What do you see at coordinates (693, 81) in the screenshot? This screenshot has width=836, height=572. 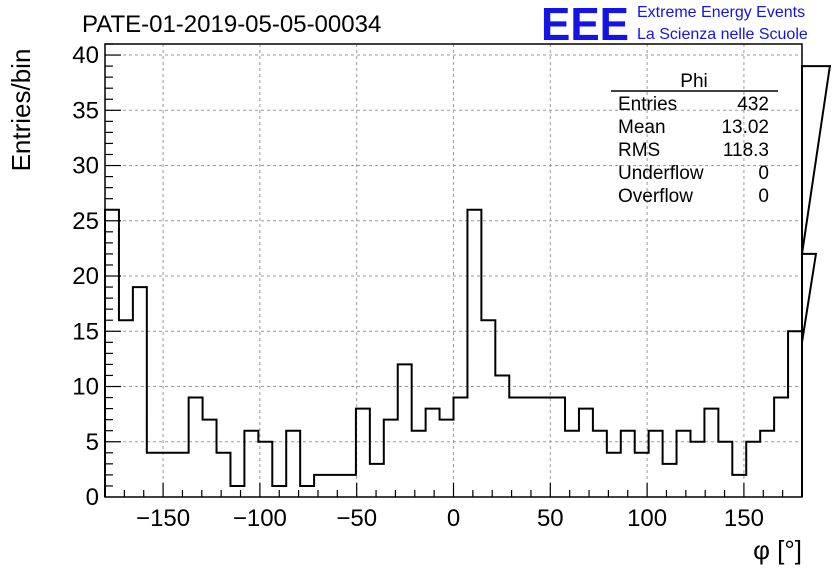 I see `stats-box-title: Phi` at bounding box center [693, 81].